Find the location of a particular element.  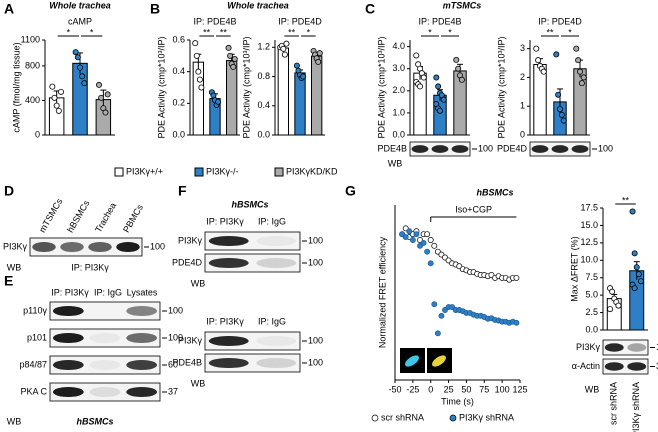

y-tick-label: 15.0 is located at coordinates (589, 225).